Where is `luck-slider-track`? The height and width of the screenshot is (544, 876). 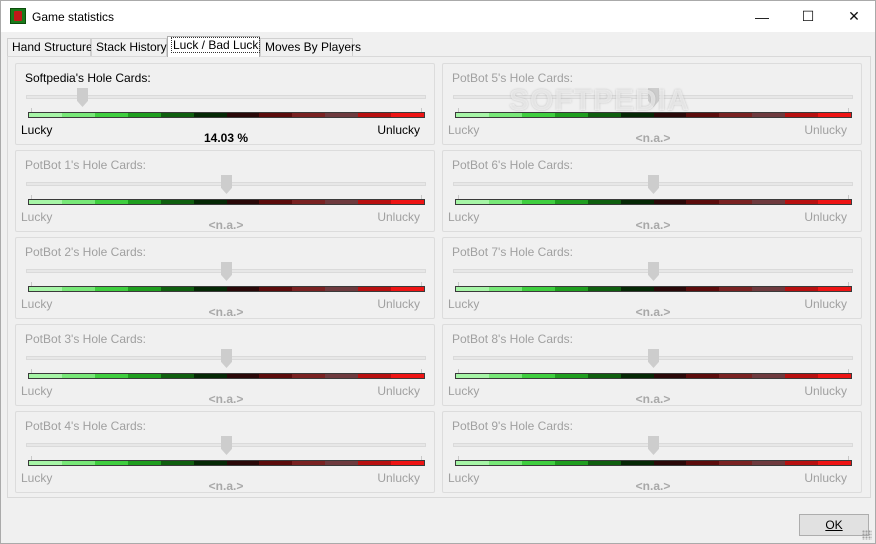 luck-slider-track is located at coordinates (226, 97).